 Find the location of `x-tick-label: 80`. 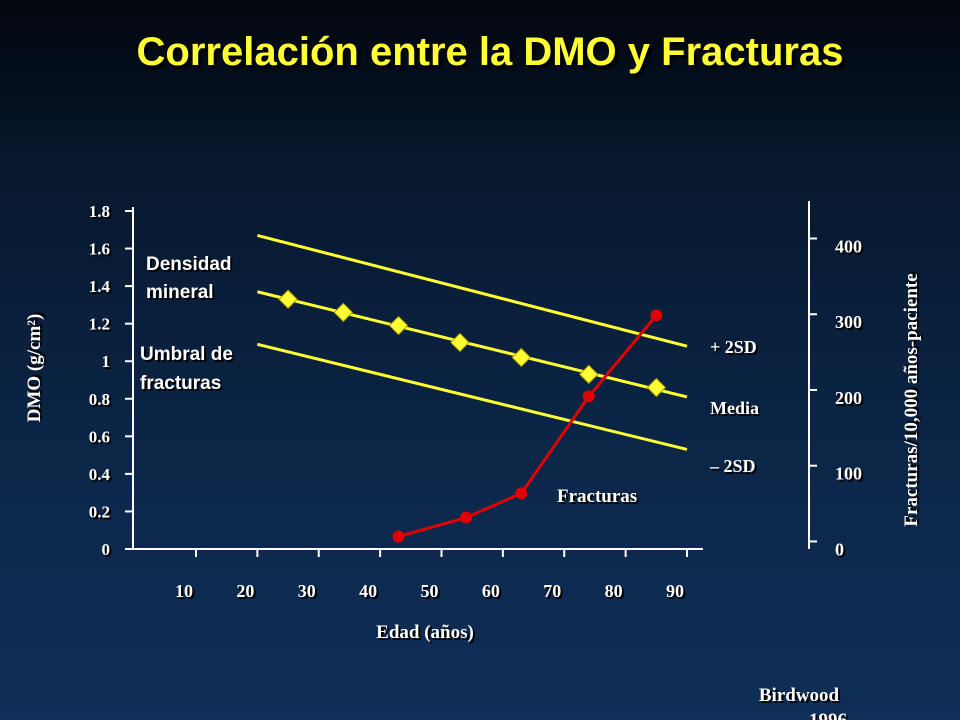

x-tick-label: 80 is located at coordinates (614, 591).